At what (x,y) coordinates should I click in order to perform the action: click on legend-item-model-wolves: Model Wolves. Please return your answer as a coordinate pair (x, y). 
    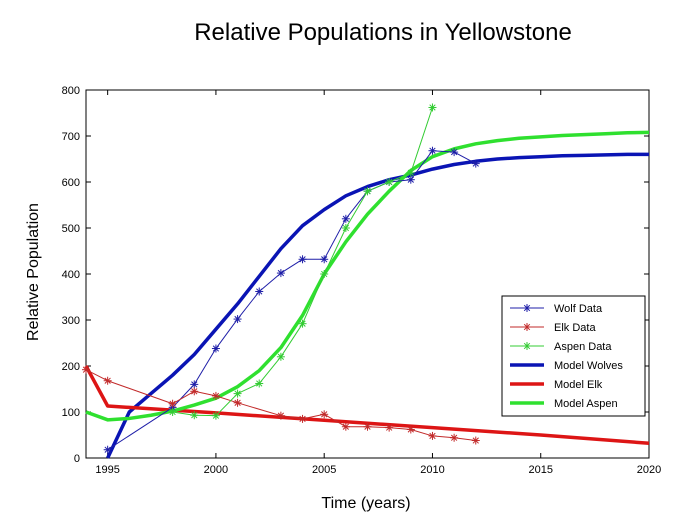
    Looking at the image, I should click on (566, 366).